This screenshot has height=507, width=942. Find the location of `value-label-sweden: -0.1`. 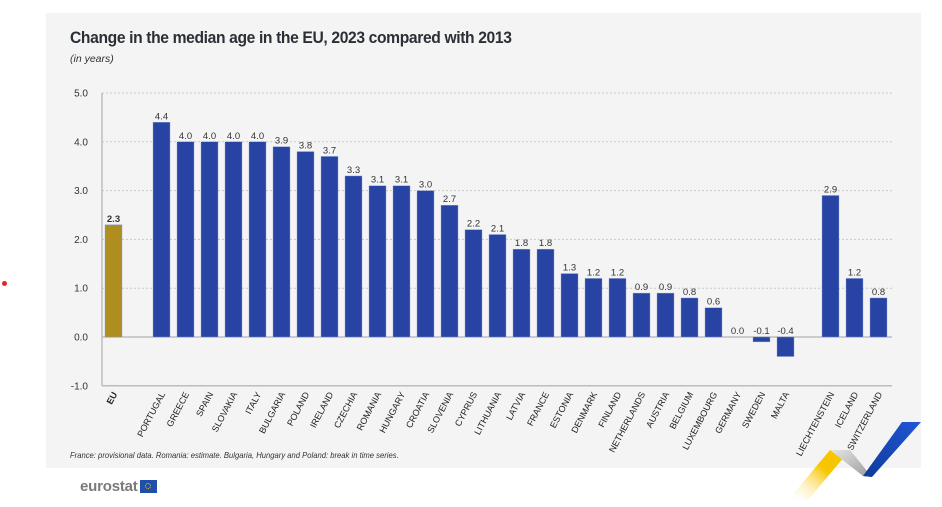

value-label-sweden: -0.1 is located at coordinates (761, 331).